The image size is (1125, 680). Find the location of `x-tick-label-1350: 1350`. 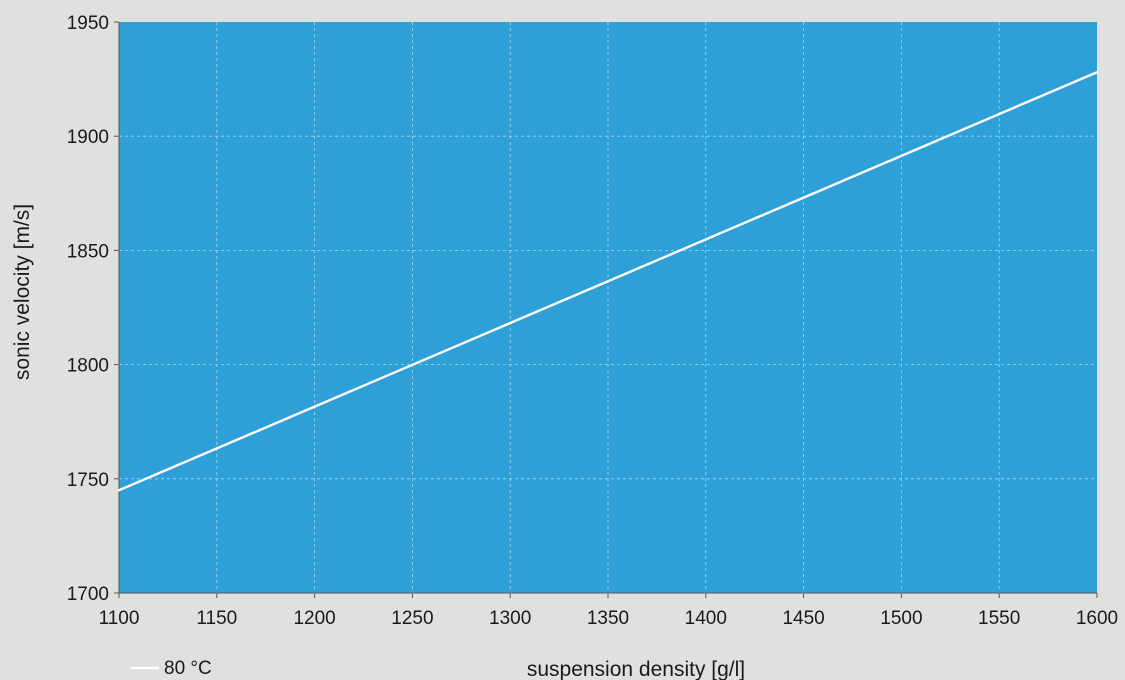

x-tick-label-1350: 1350 is located at coordinates (608, 618).